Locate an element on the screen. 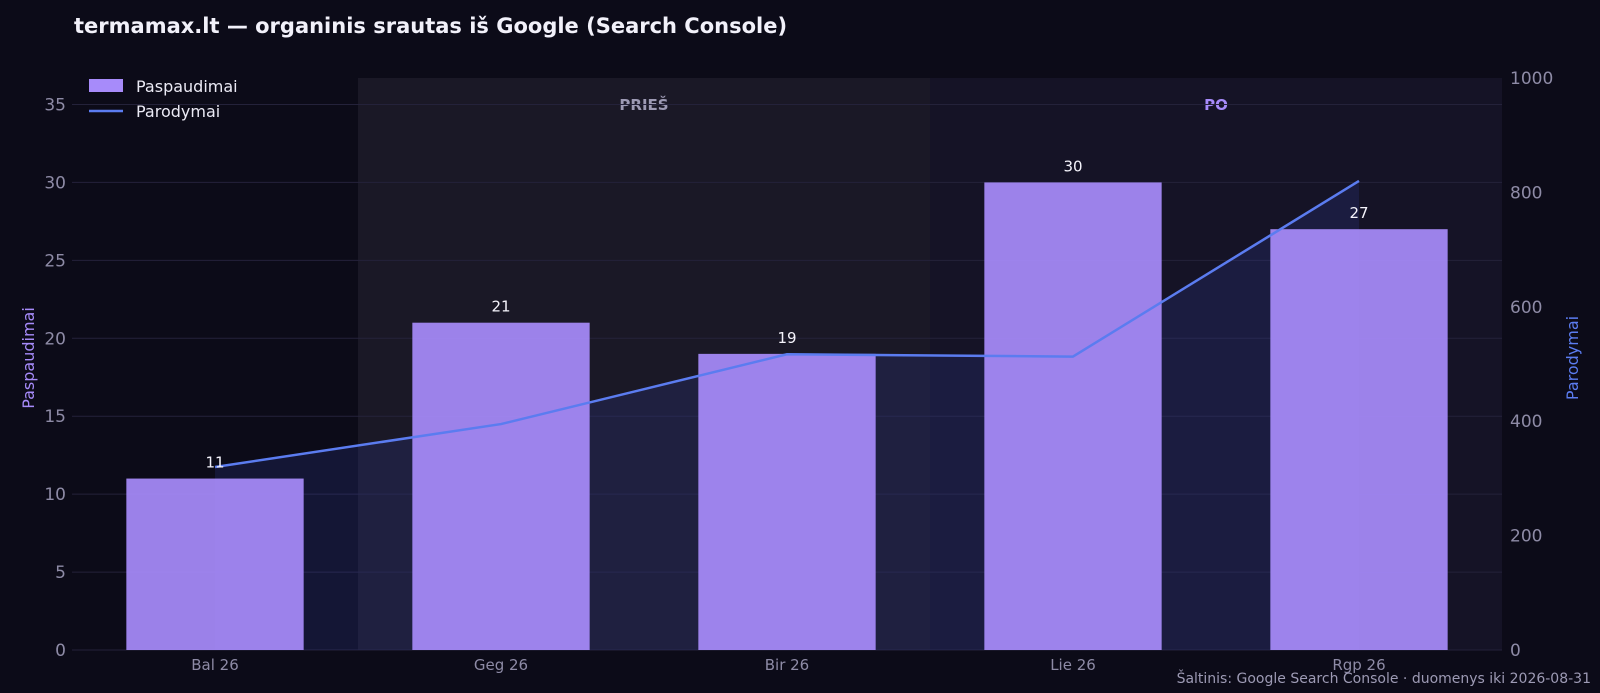 The height and width of the screenshot is (693, 1600). y2-tick-label: 800 is located at coordinates (1526, 193).